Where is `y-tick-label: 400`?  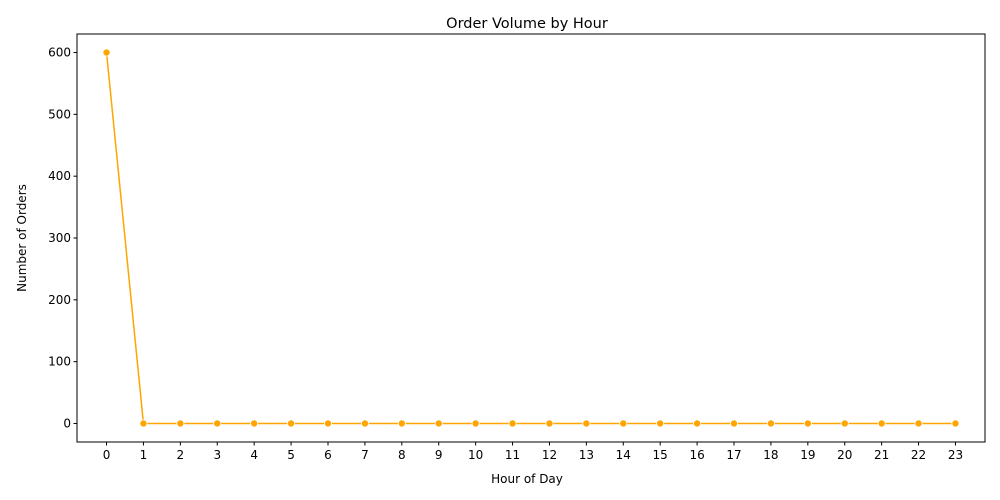 y-tick-label: 400 is located at coordinates (59, 176).